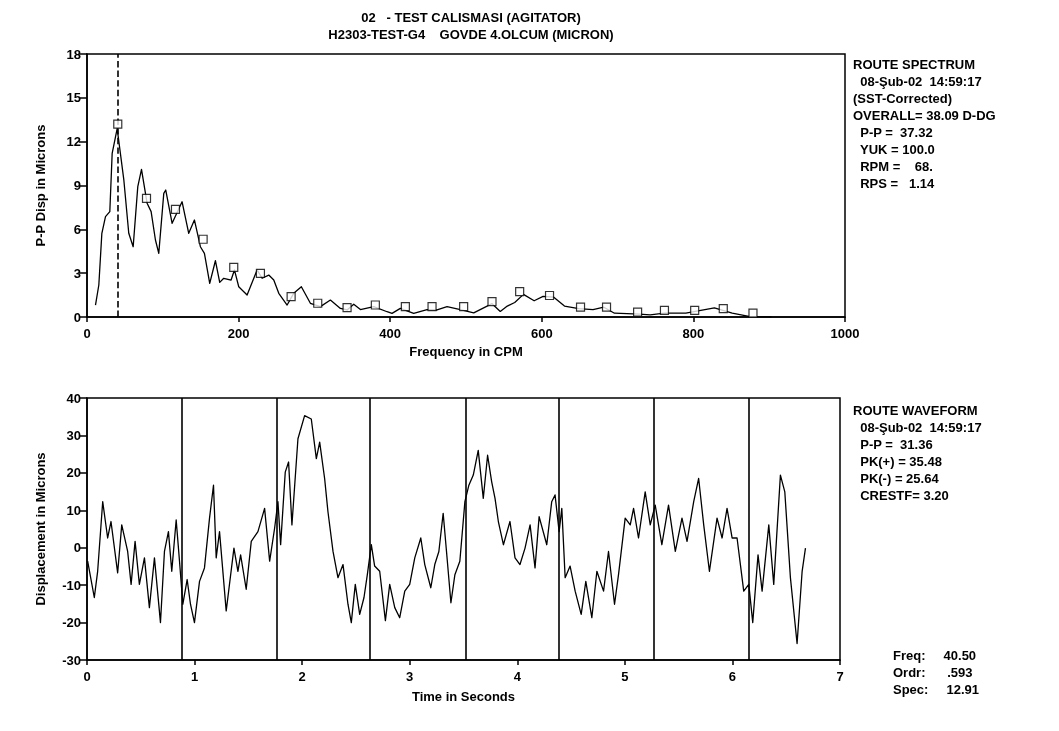 The image size is (1059, 731). What do you see at coordinates (194, 676) in the screenshot?
I see `x-tick-label: 1` at bounding box center [194, 676].